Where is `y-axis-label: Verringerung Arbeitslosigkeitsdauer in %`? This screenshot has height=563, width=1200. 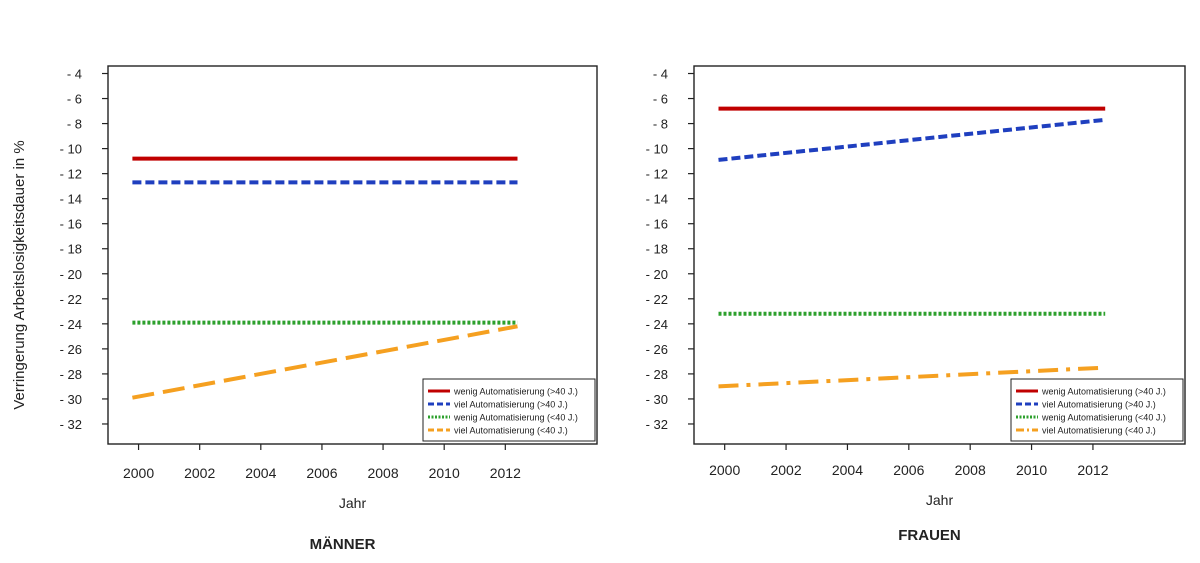
y-axis-label: Verringerung Arbeitslosigkeitsdauer in % is located at coordinates (19, 274).